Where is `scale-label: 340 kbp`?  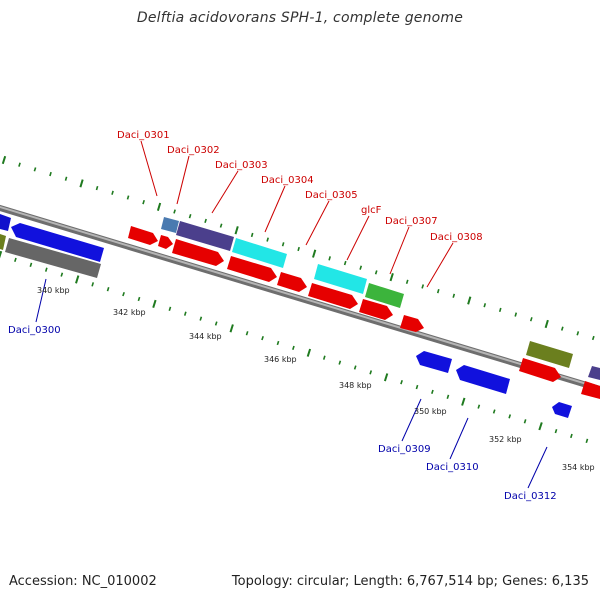 scale-label: 340 kbp is located at coordinates (53, 290).